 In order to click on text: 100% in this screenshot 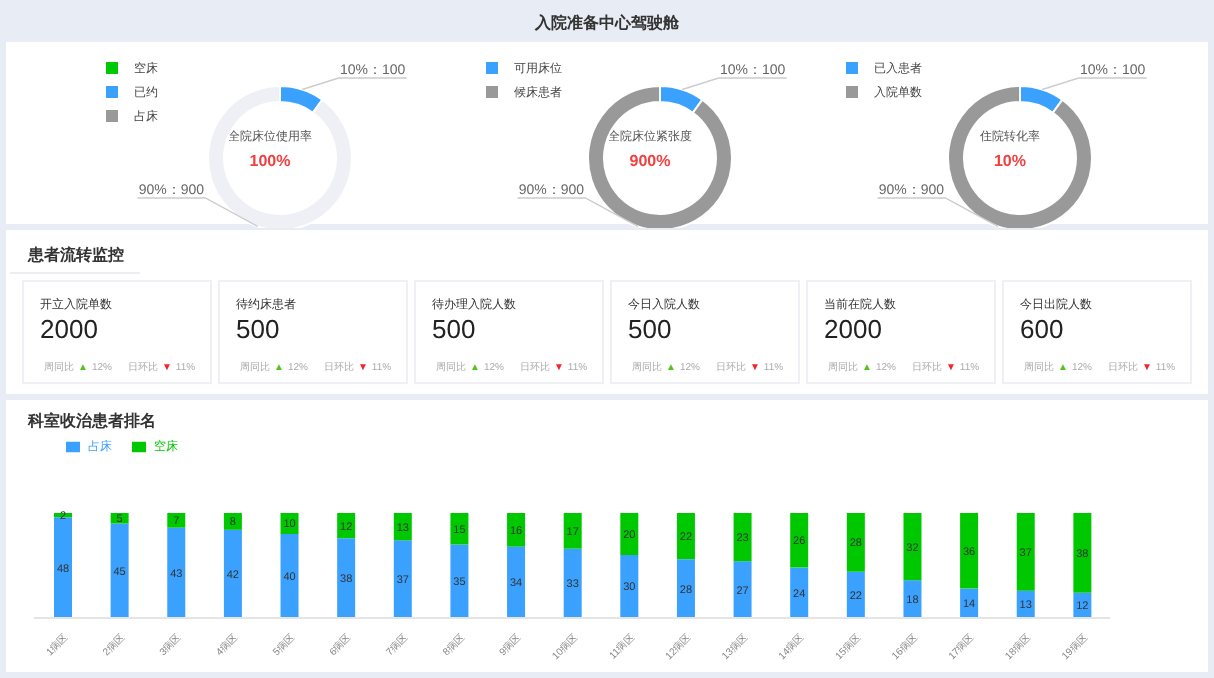, I will do `click(270, 161)`.